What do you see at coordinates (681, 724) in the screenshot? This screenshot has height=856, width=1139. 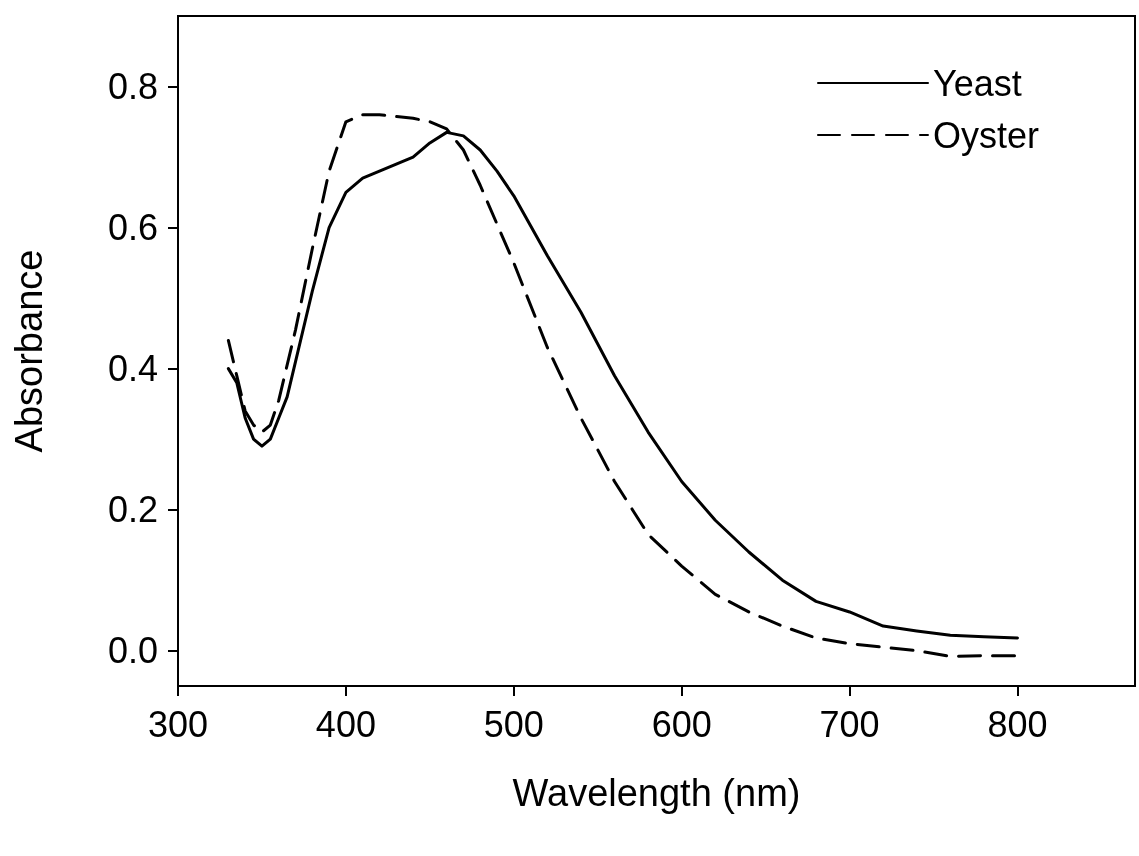 I see `x-tick-label: 600` at bounding box center [681, 724].